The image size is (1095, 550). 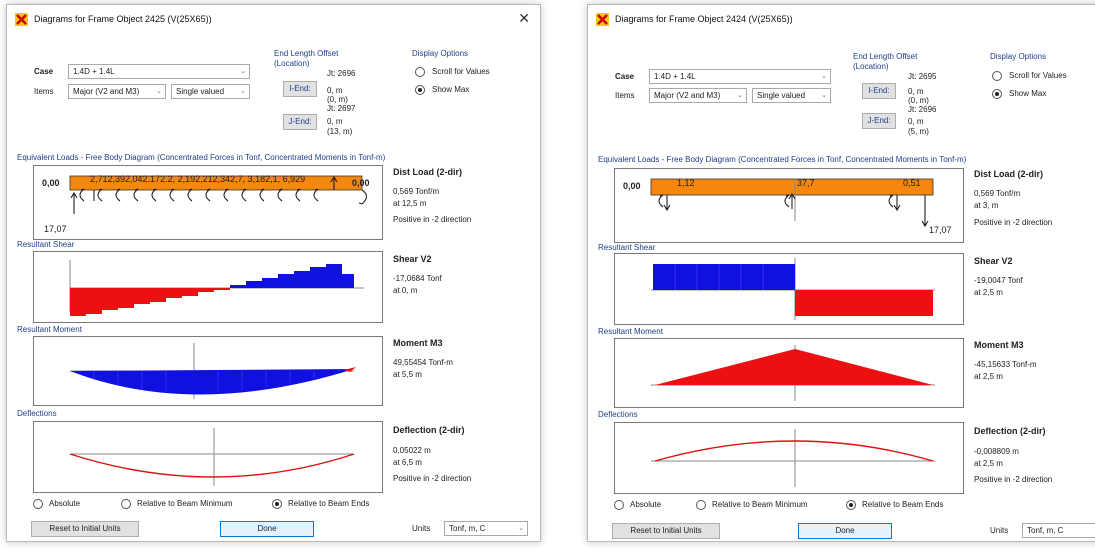 I want to click on j-end-location: (5, m), so click(x=918, y=131).